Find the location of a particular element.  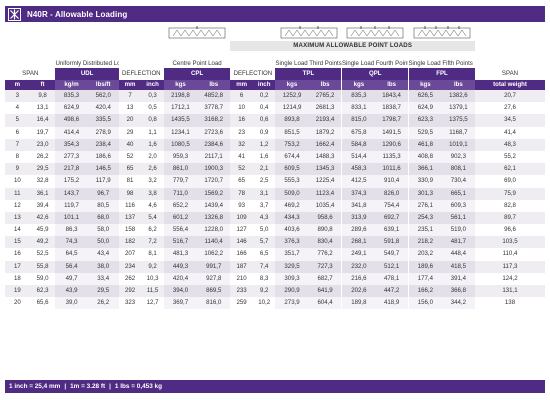

table-cell: 166 is located at coordinates (241, 254).